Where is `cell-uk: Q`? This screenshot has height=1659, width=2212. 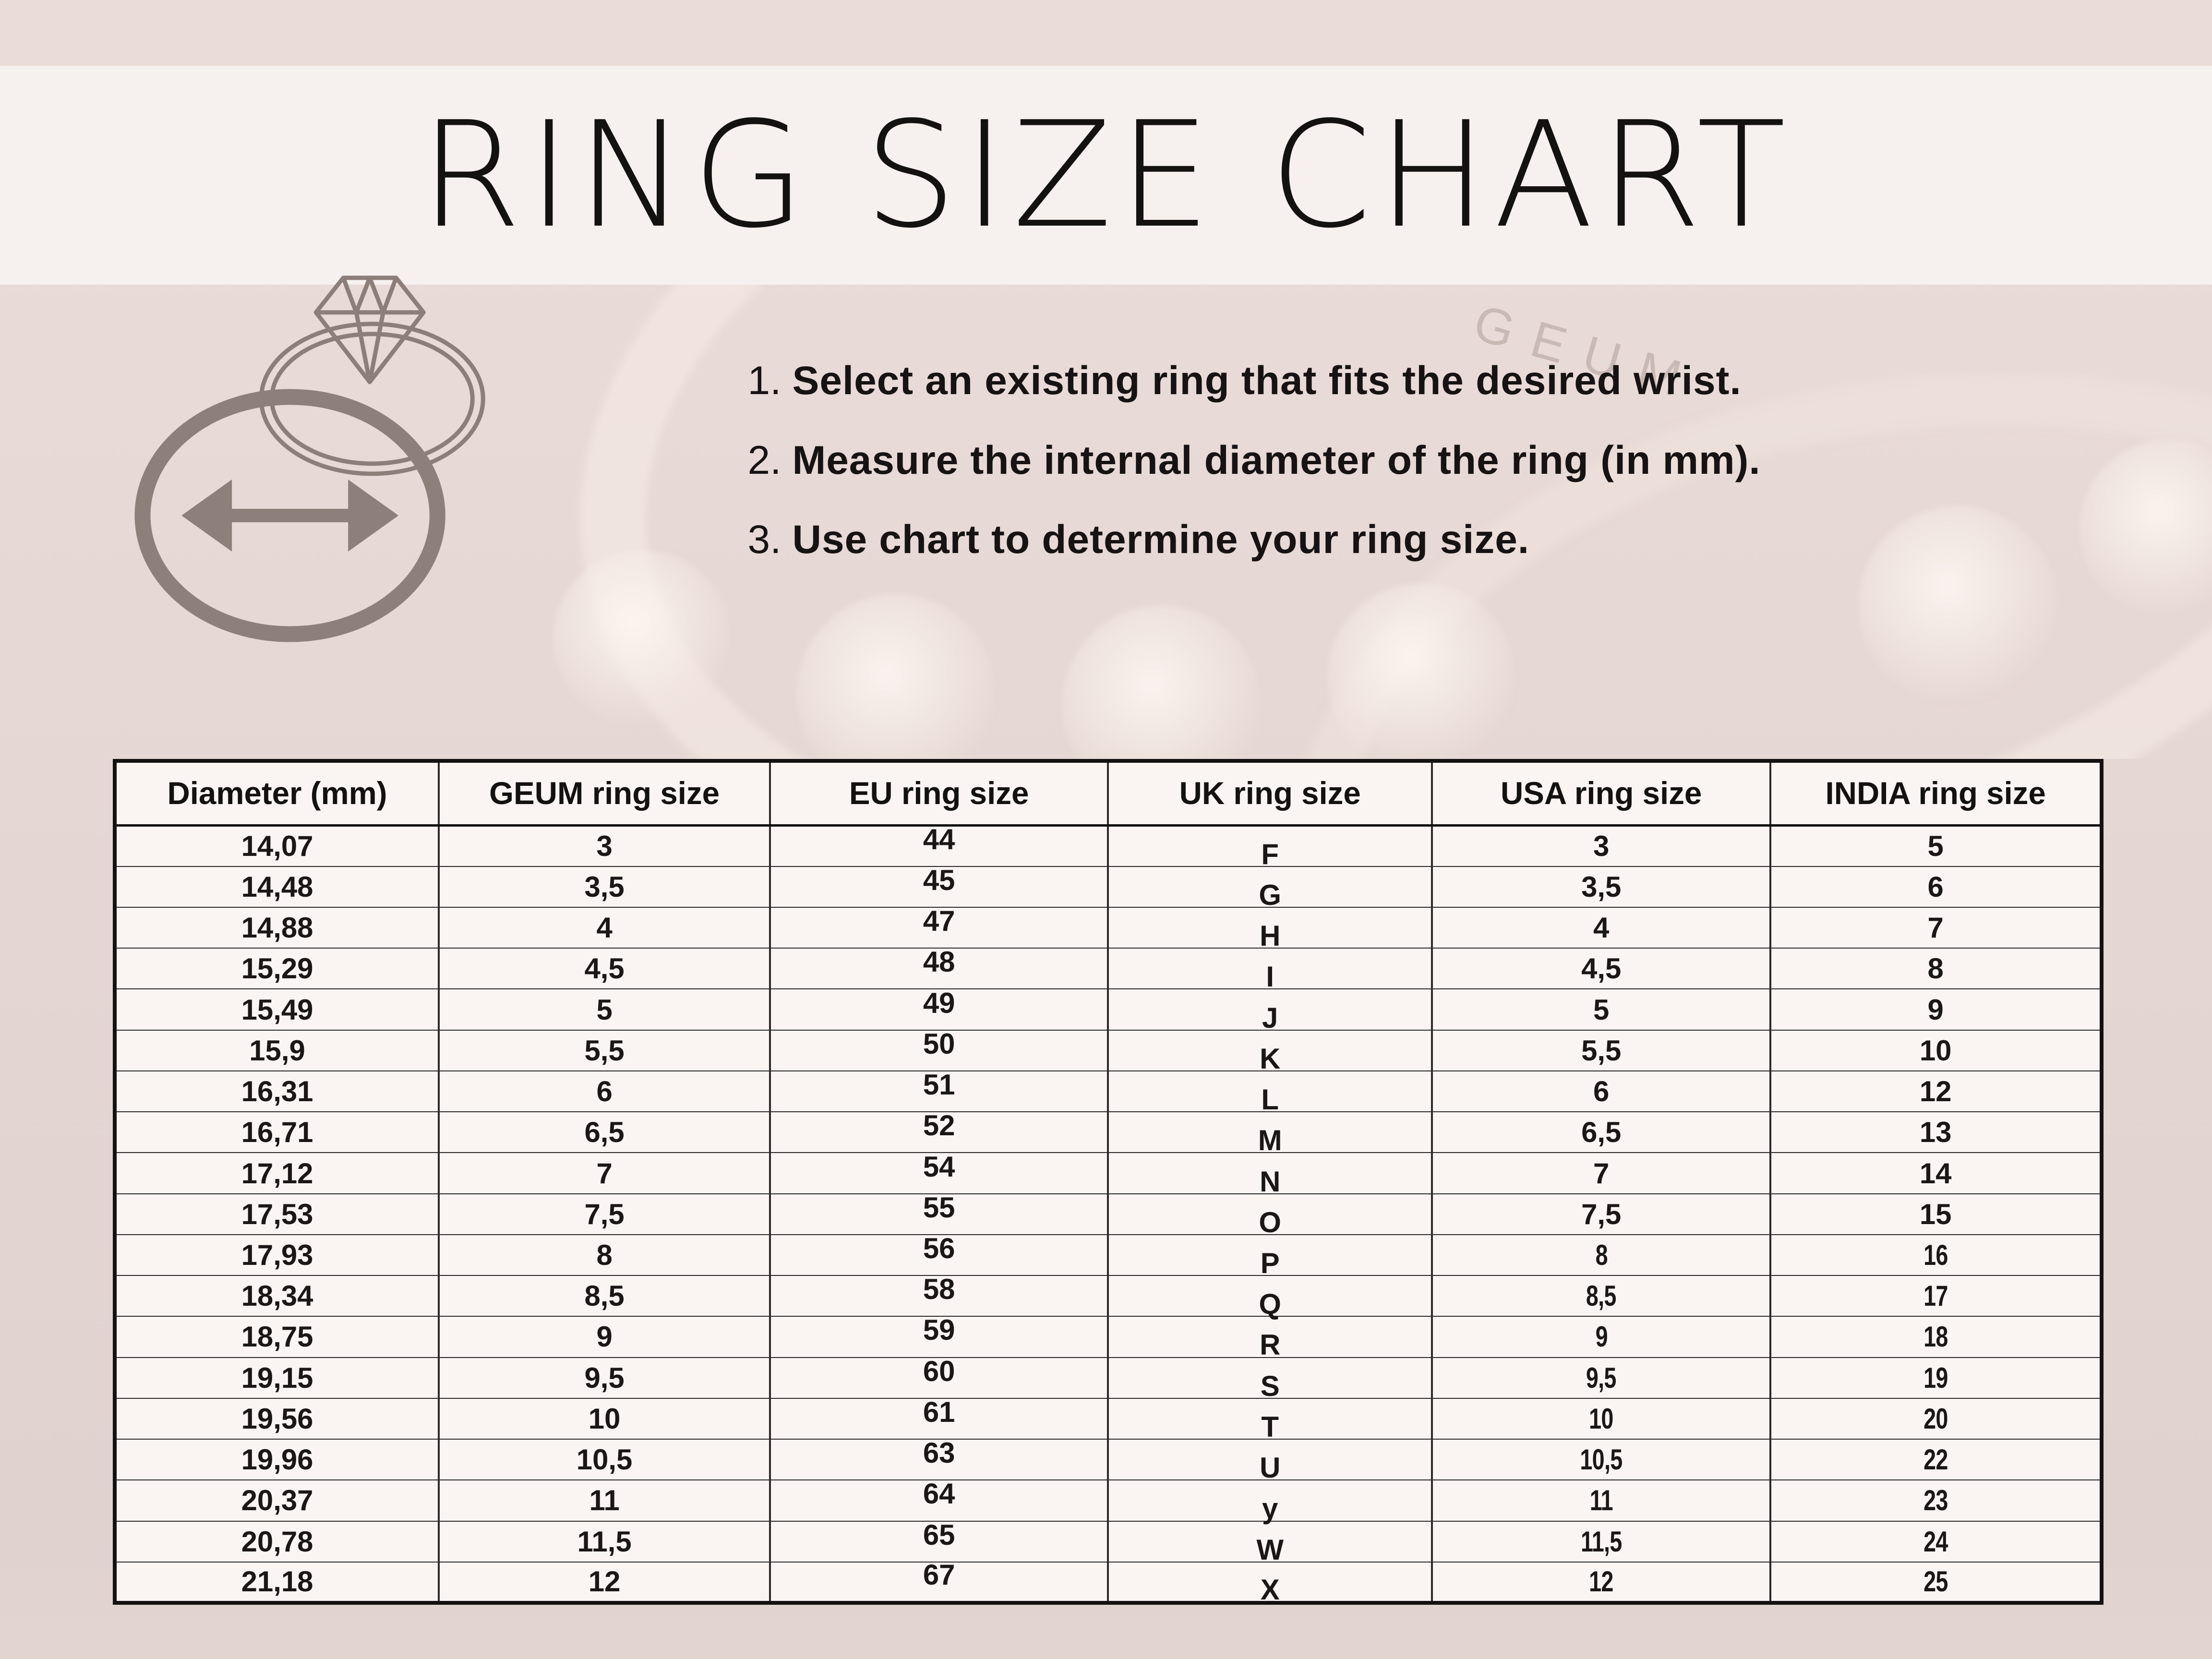 cell-uk: Q is located at coordinates (1270, 1297).